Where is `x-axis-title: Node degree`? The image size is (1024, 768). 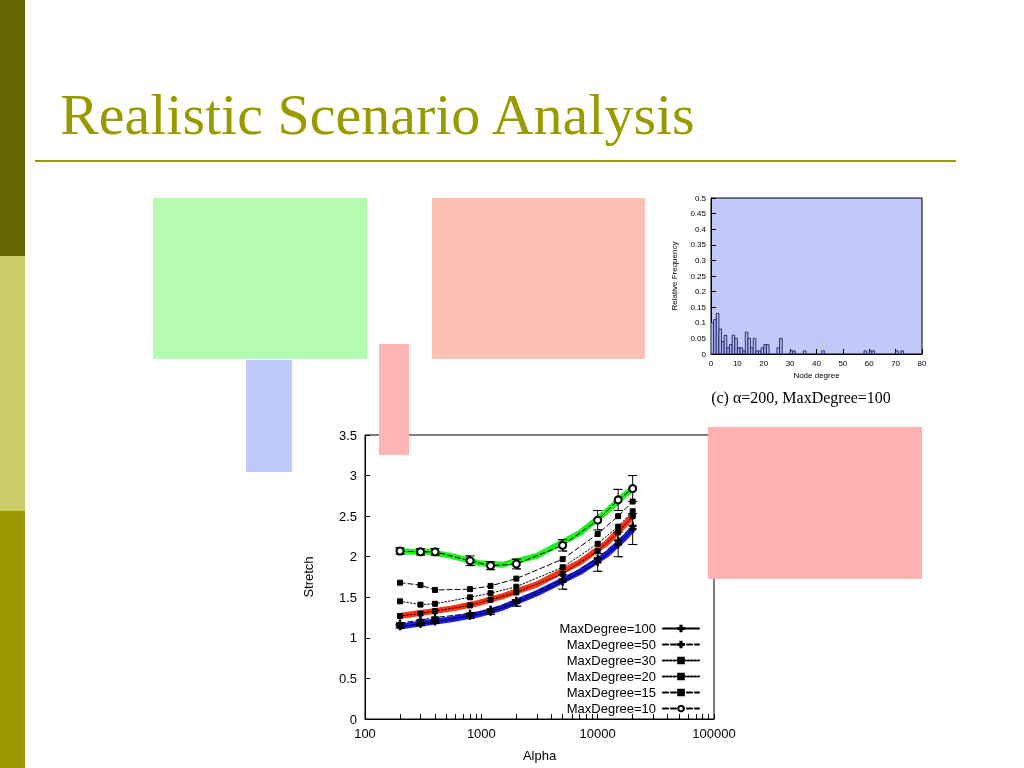 x-axis-title: Node degree is located at coordinates (817, 376).